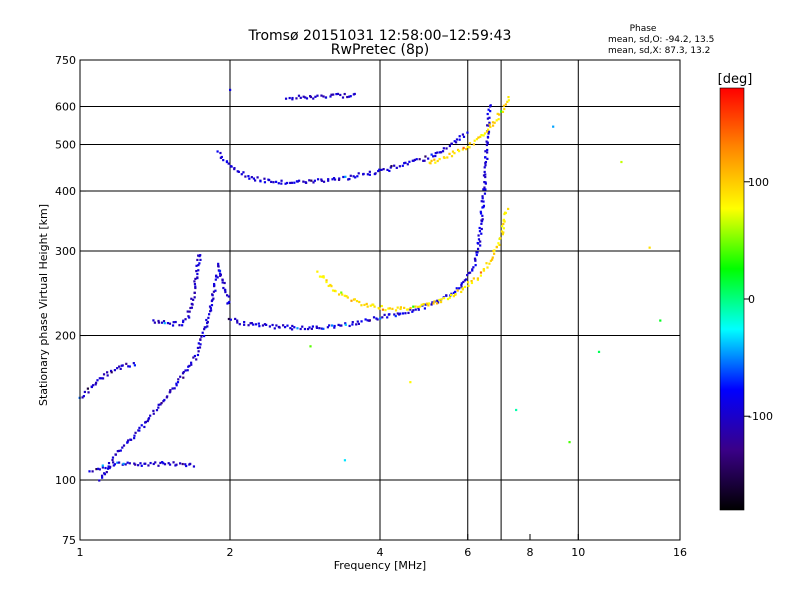 Image resolution: width=800 pixels, height=600 pixels. I want to click on y-axis: 75 100 200 300 400 500 600 750, so click(70, 300).